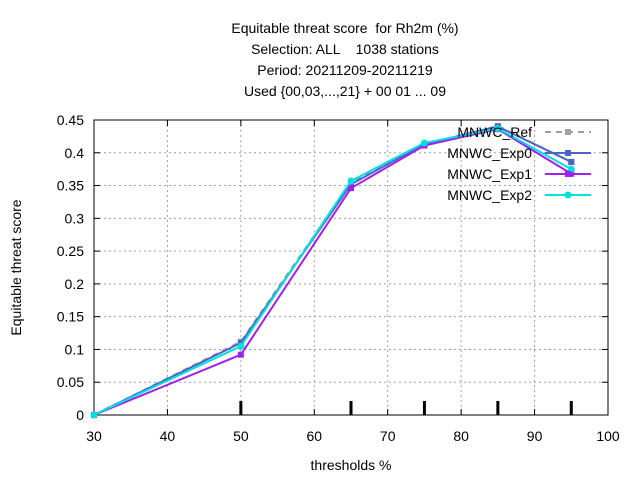 The width and height of the screenshot is (640, 480). Describe the element at coordinates (351, 465) in the screenshot. I see `x-axis-label: thresholds %` at that location.